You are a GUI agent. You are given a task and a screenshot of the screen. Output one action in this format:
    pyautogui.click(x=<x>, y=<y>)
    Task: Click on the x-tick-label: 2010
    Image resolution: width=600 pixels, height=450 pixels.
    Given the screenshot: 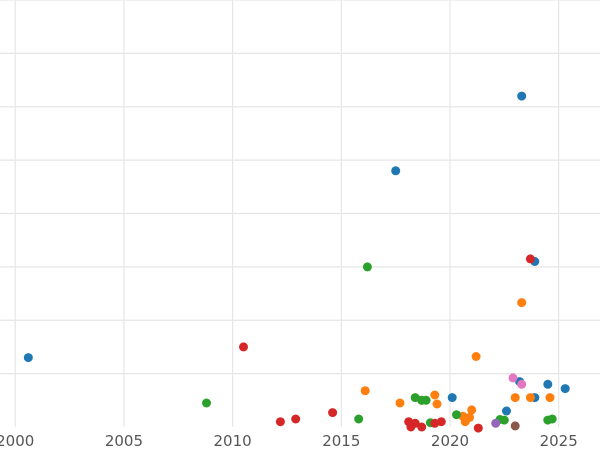 What is the action you would take?
    pyautogui.click(x=233, y=441)
    